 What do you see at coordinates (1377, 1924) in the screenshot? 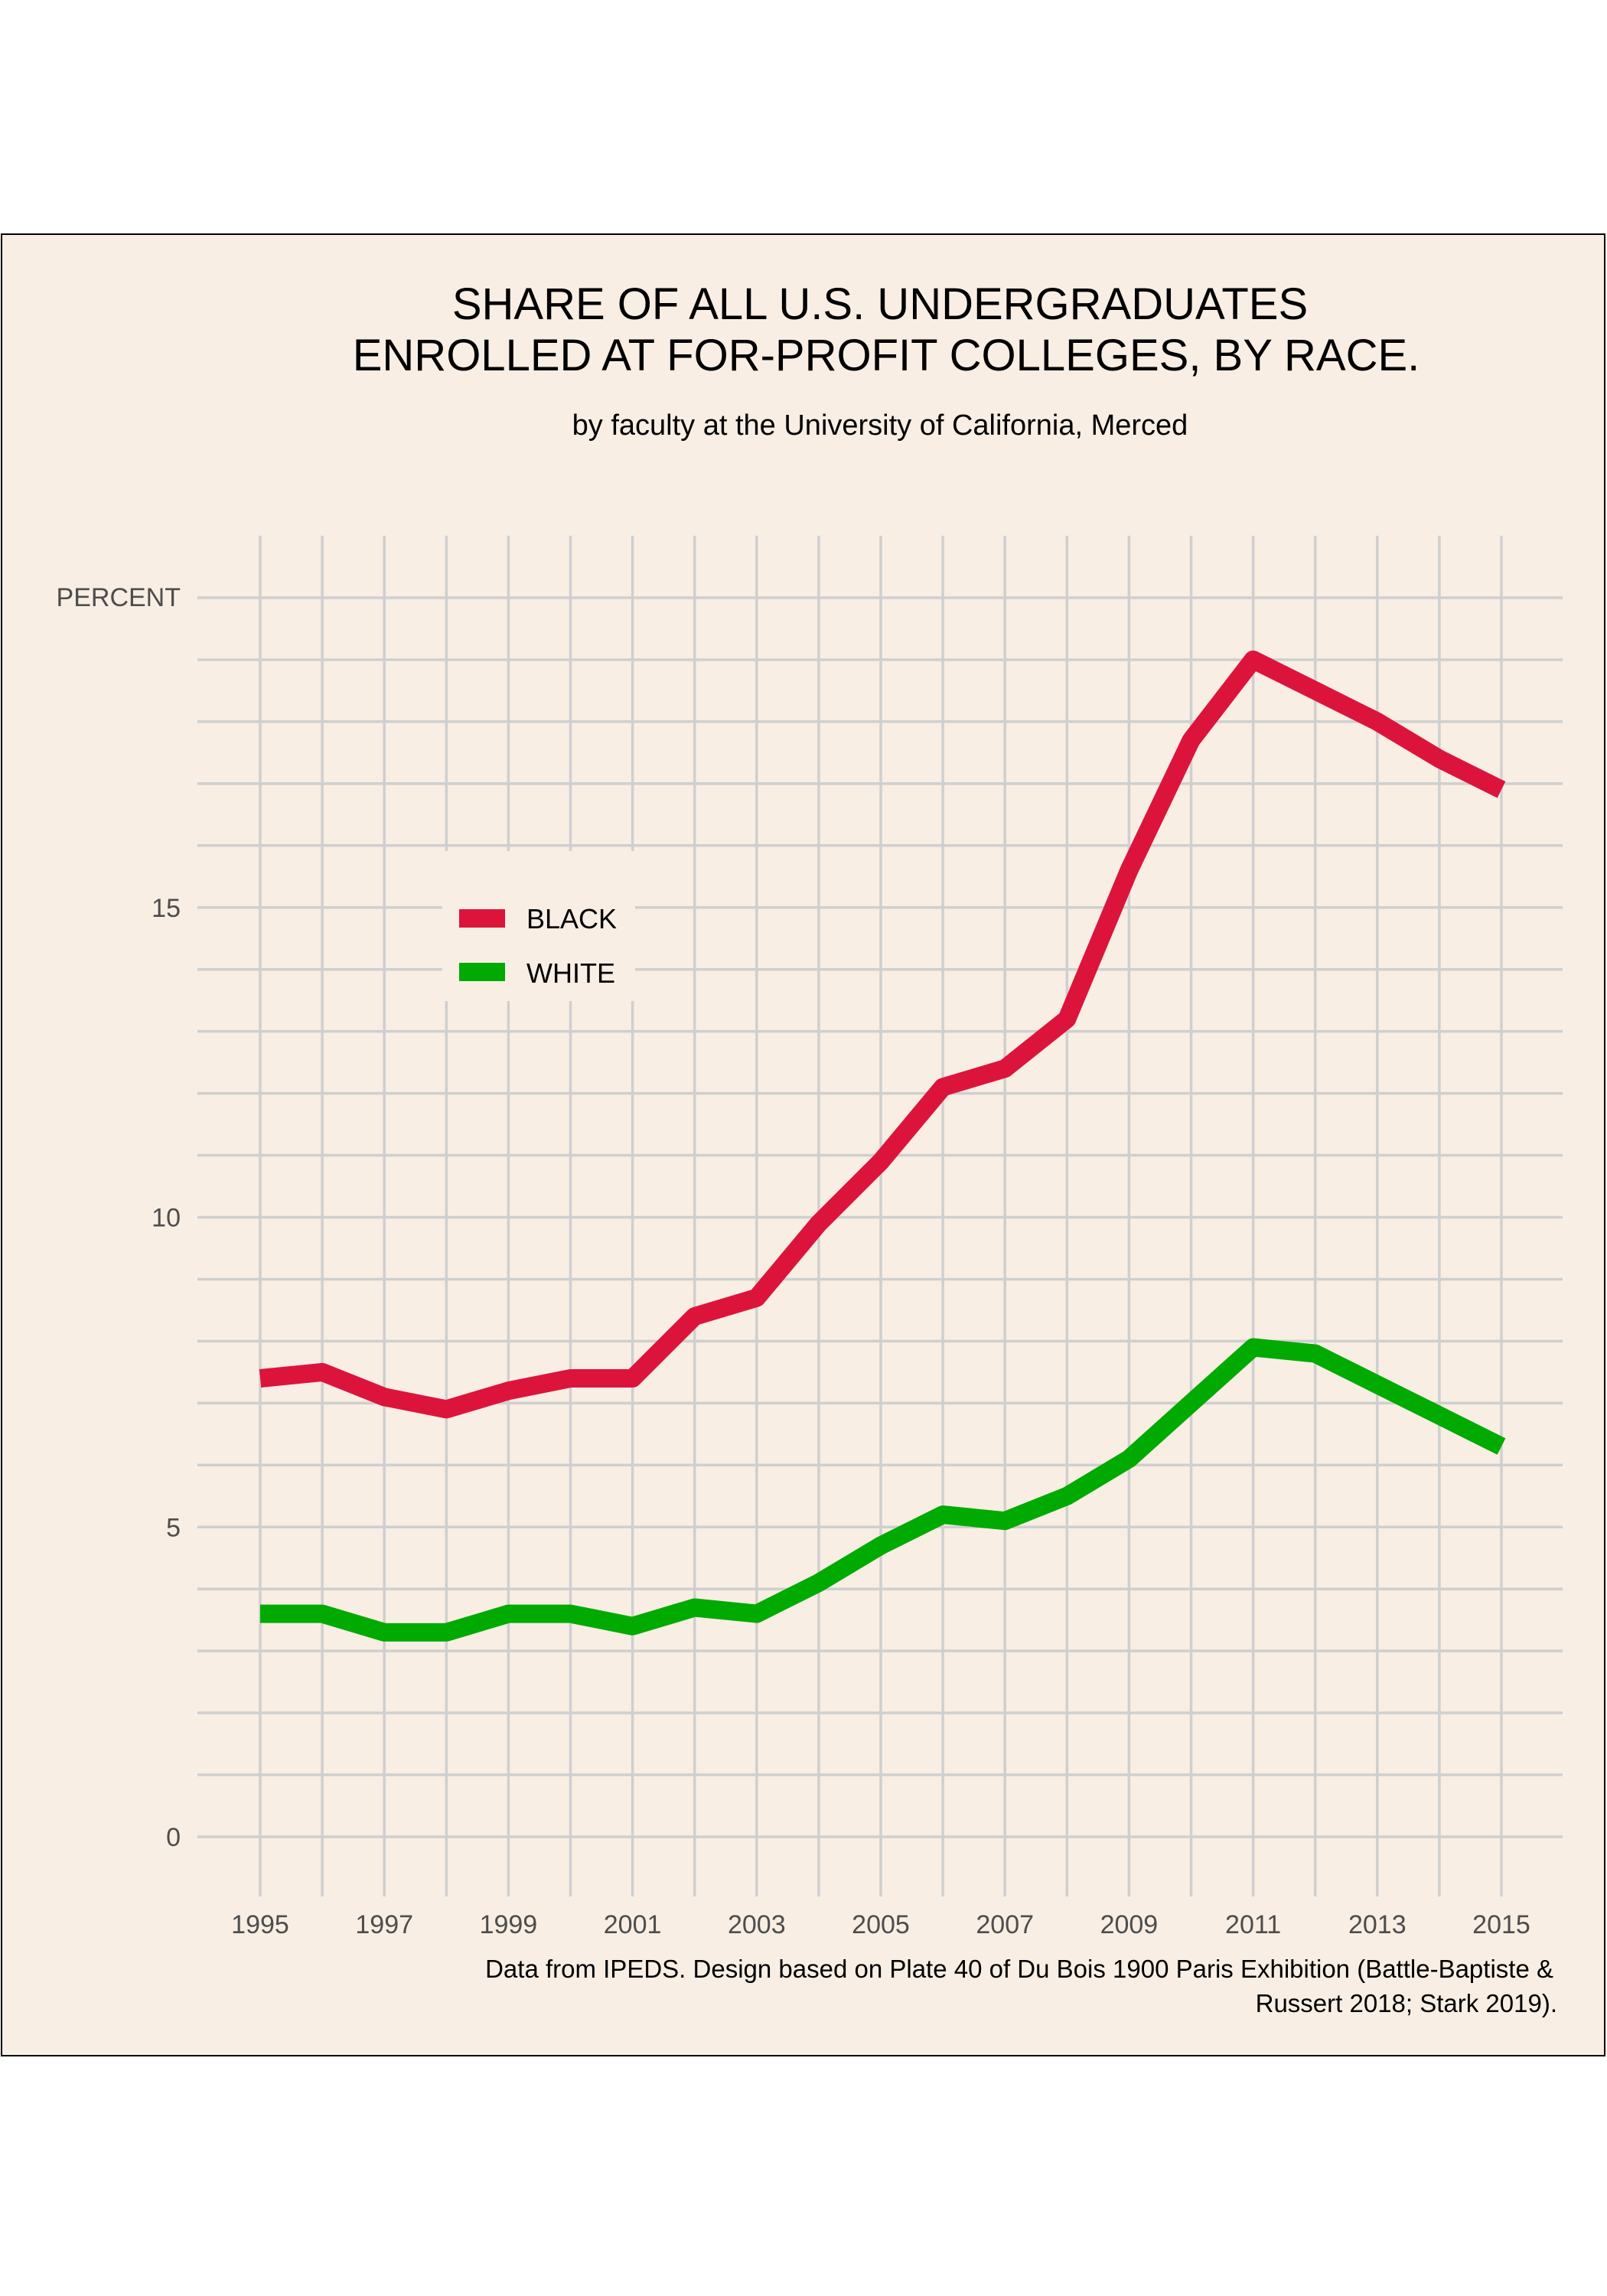
I see `x-tick-label: 2013` at bounding box center [1377, 1924].